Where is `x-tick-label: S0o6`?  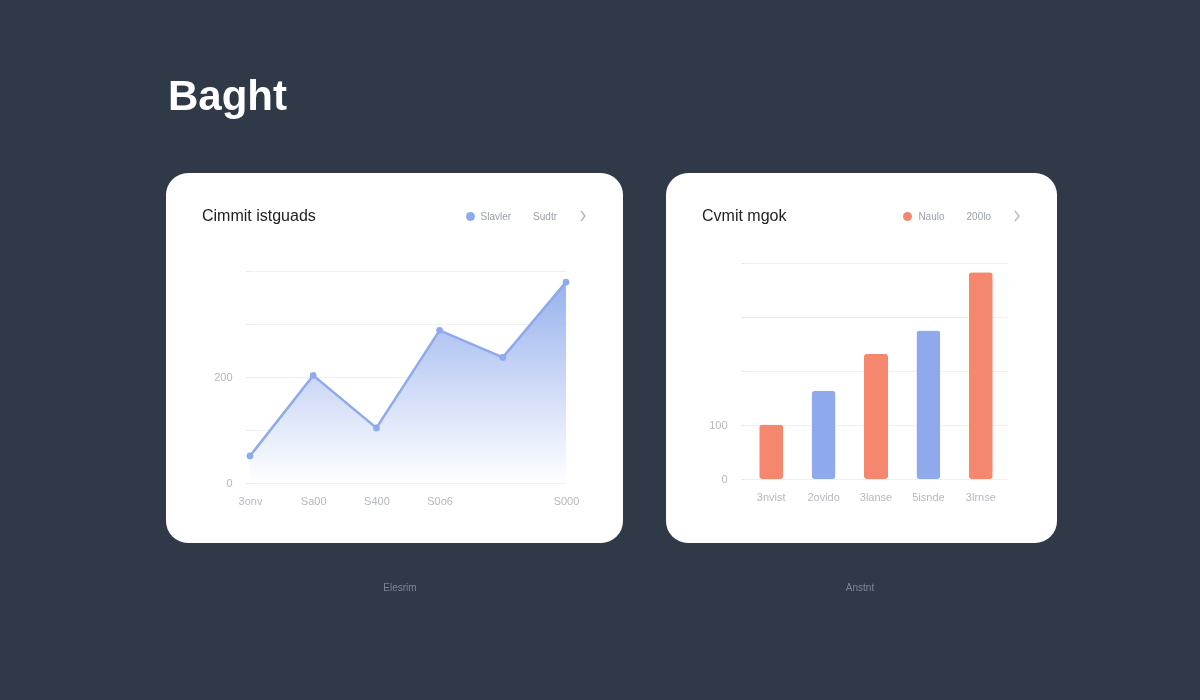 x-tick-label: S0o6 is located at coordinates (440, 500).